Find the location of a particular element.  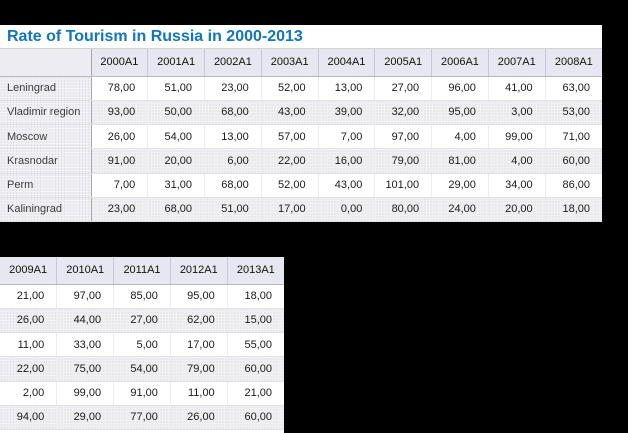

value-cell: 57,00 is located at coordinates (290, 137).